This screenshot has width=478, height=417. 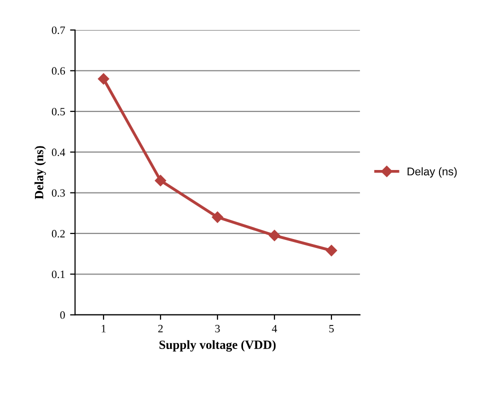 What do you see at coordinates (160, 328) in the screenshot?
I see `x-tick-label: 2` at bounding box center [160, 328].